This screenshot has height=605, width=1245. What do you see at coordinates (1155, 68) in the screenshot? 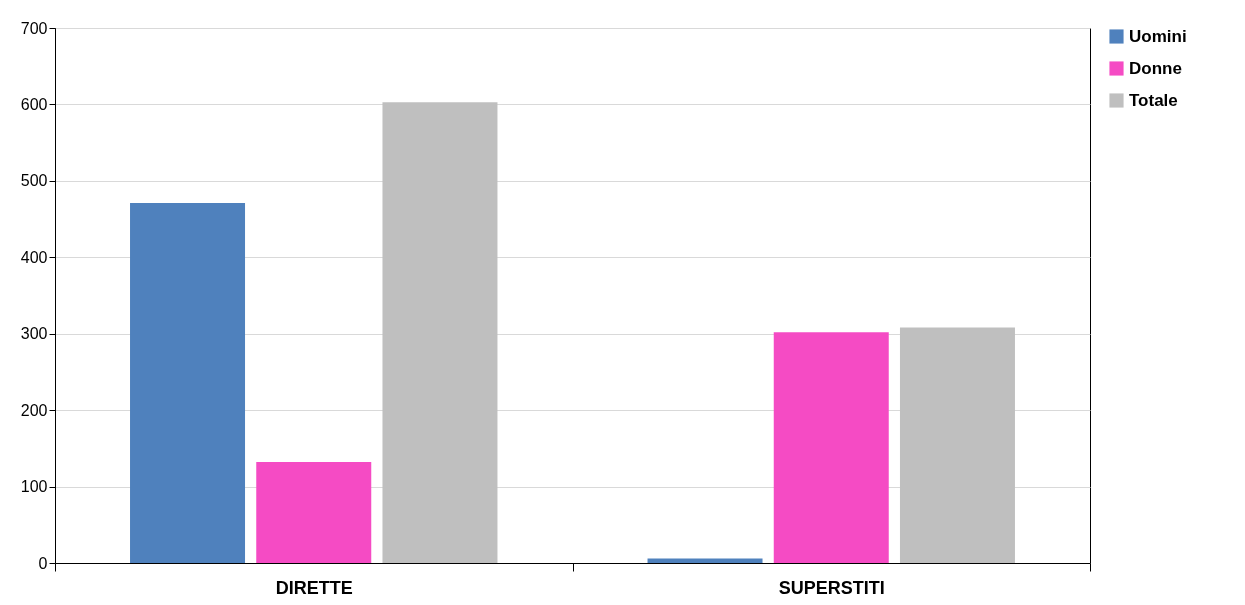
I see `legend-label: Donne` at bounding box center [1155, 68].